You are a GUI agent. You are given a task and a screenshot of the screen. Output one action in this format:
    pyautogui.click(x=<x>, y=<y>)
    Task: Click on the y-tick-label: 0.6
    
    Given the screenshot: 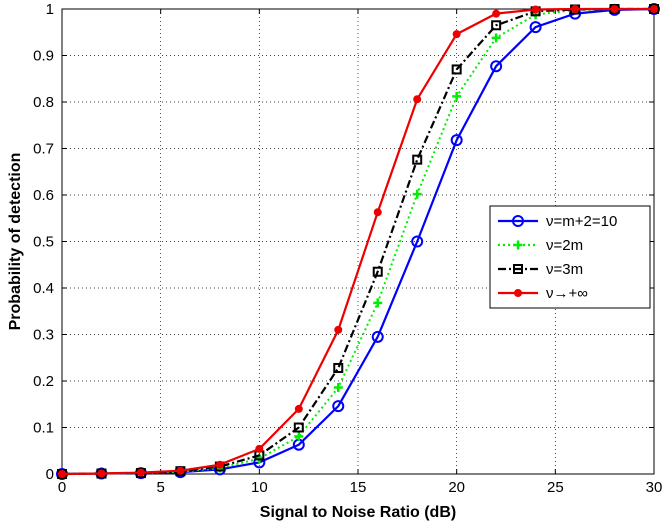 What is the action you would take?
    pyautogui.click(x=43, y=195)
    